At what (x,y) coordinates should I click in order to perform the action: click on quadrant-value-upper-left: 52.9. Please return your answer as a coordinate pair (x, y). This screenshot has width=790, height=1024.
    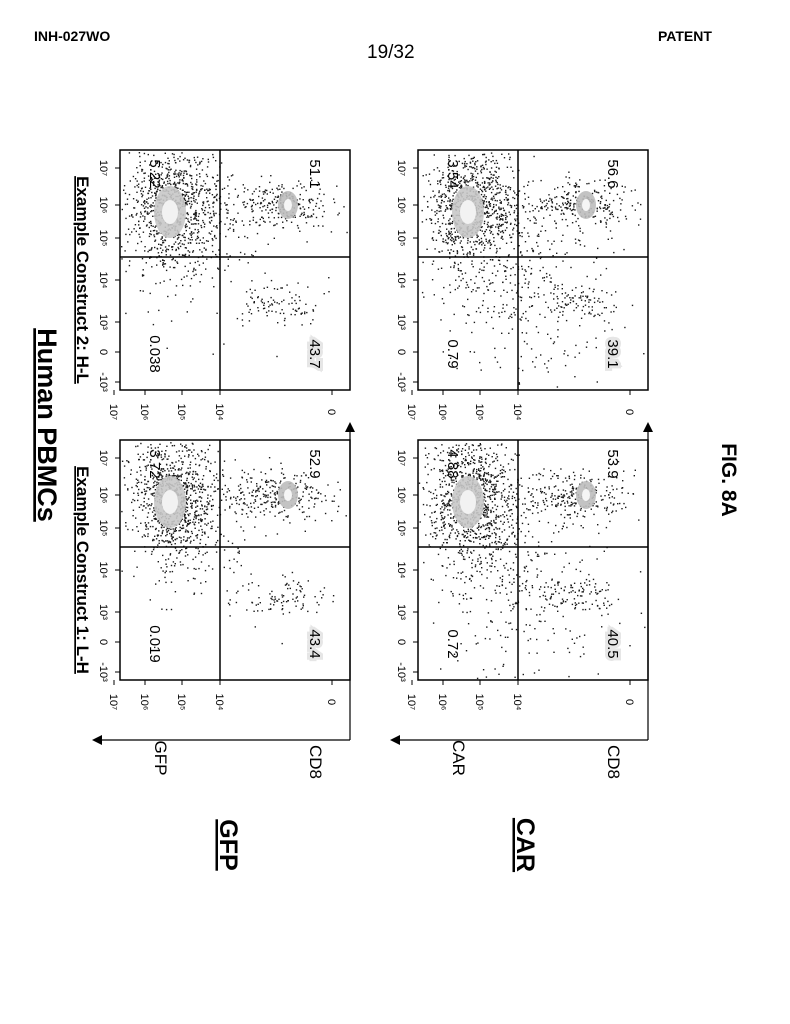
    Looking at the image, I should click on (314, 463).